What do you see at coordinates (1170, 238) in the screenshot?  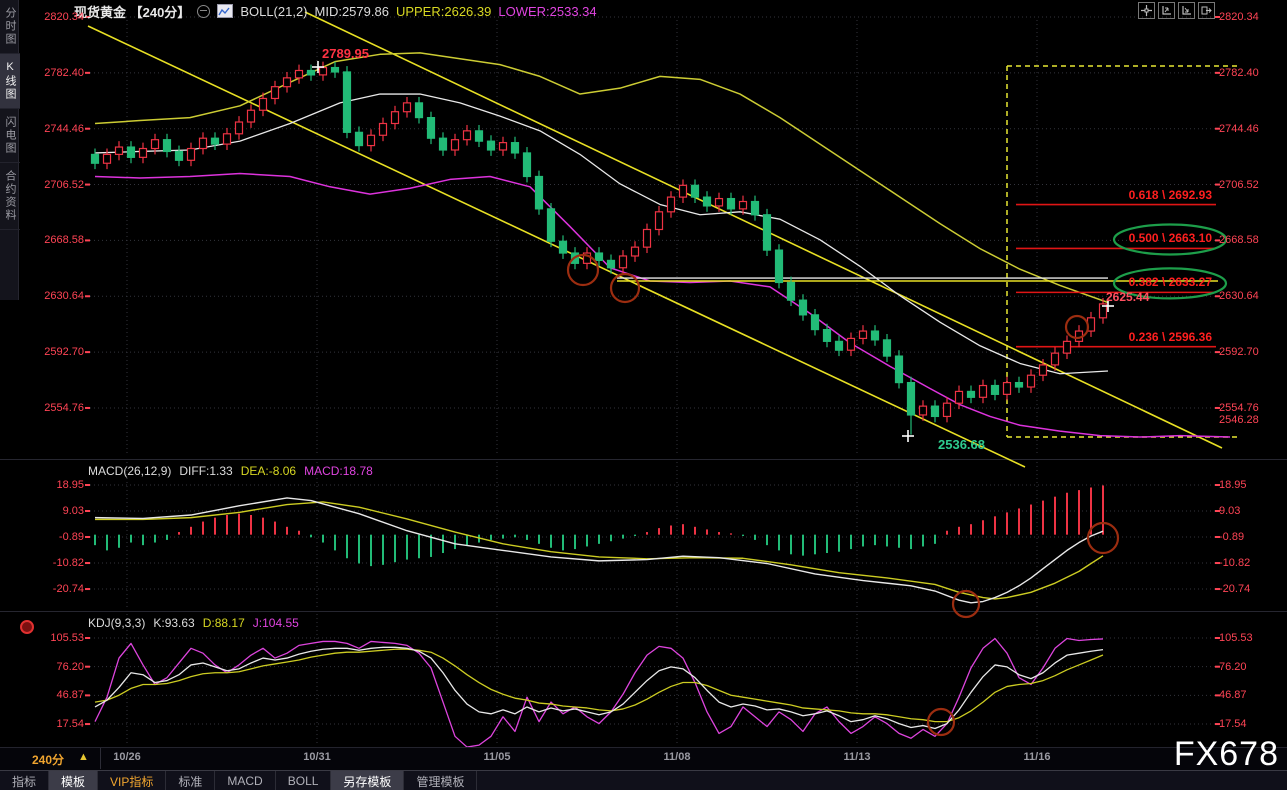 I see `fib-level-label: 0.500 \ 2663.10` at bounding box center [1170, 238].